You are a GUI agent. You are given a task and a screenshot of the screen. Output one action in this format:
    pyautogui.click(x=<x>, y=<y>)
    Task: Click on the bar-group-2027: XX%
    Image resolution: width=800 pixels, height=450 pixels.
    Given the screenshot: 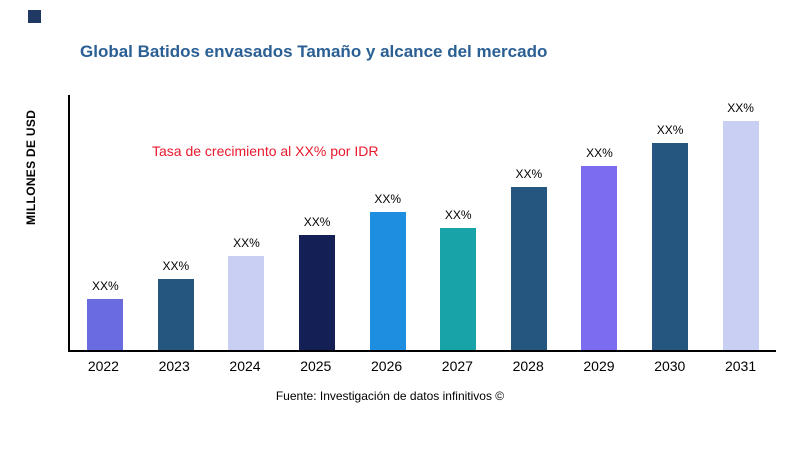 What is the action you would take?
    pyautogui.click(x=458, y=222)
    